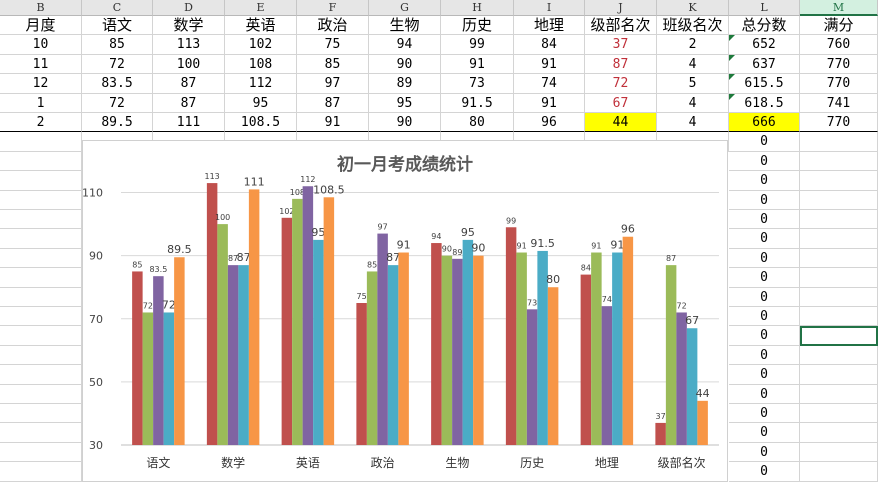 The image size is (878, 482). Describe the element at coordinates (41, 26) in the screenshot. I see `header-cell: 月度` at that location.